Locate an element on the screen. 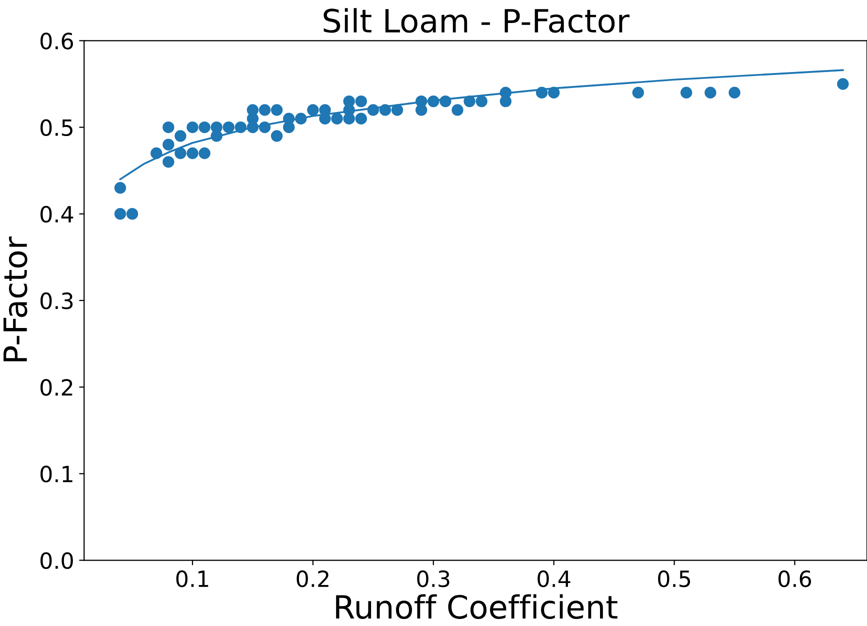 The image size is (867, 626). x-tick-label: 0.4 is located at coordinates (554, 579).